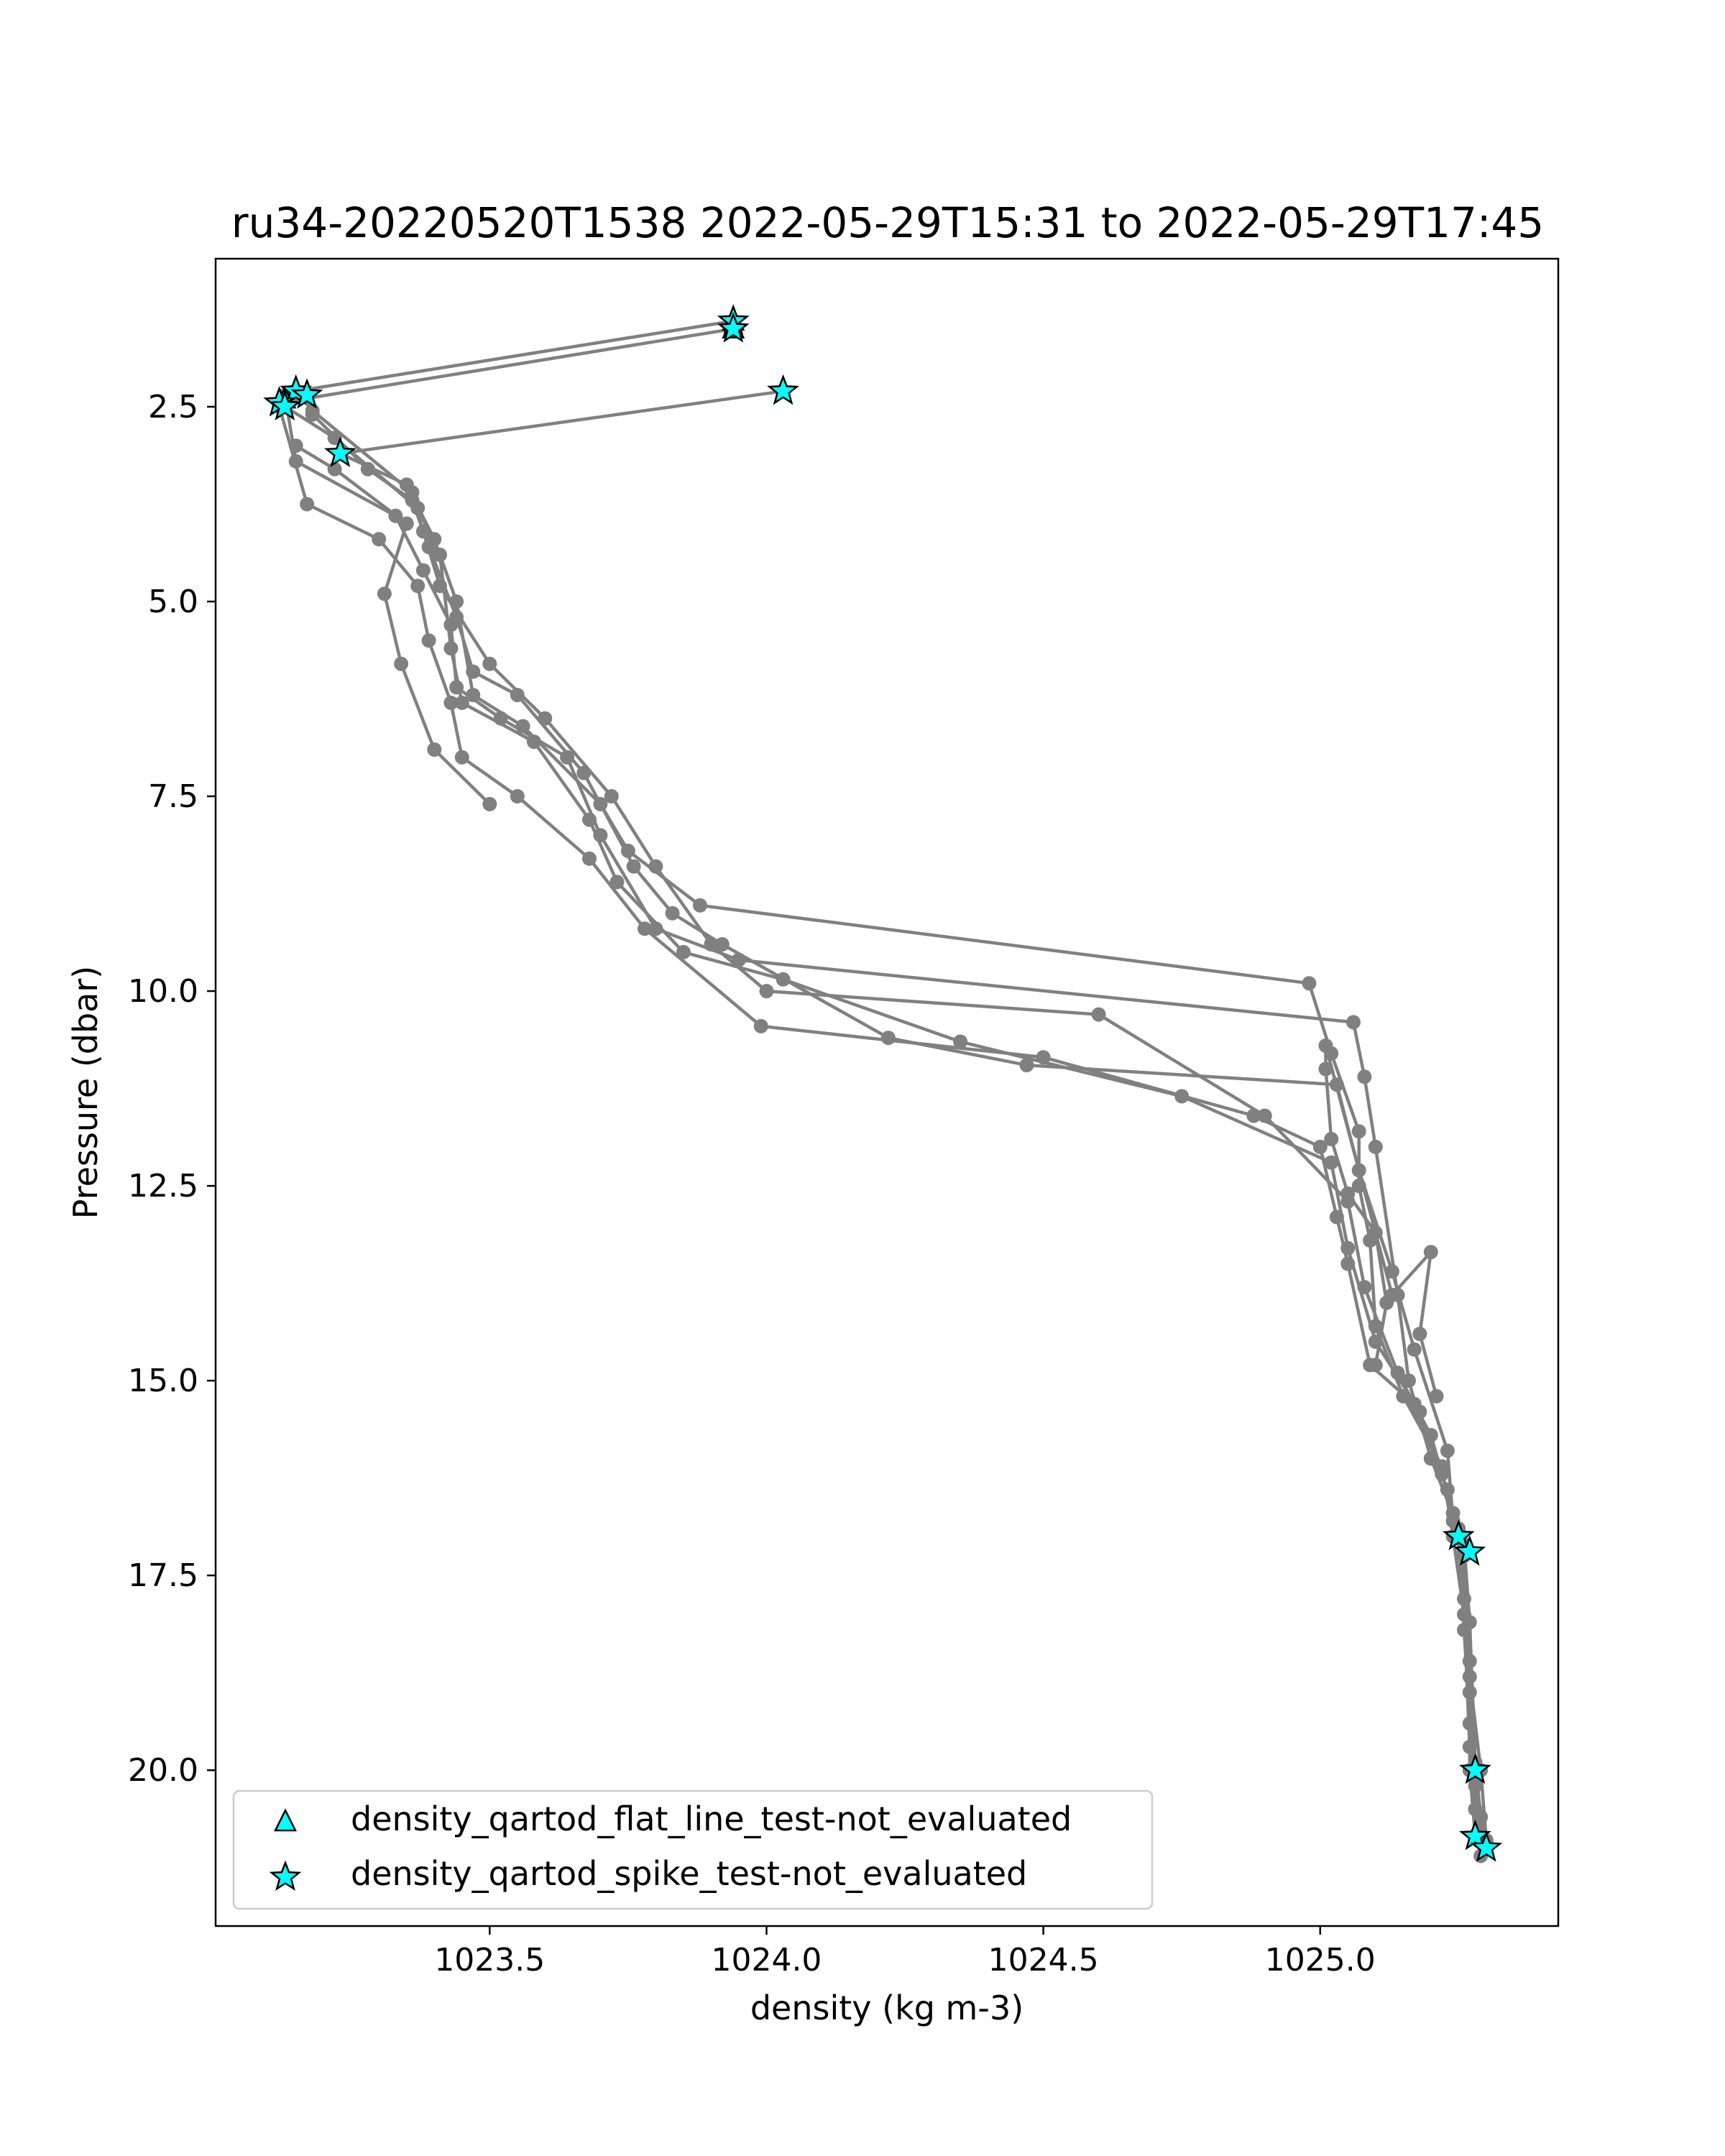  I want to click on legend-triangle-marker, so click(285, 1820).